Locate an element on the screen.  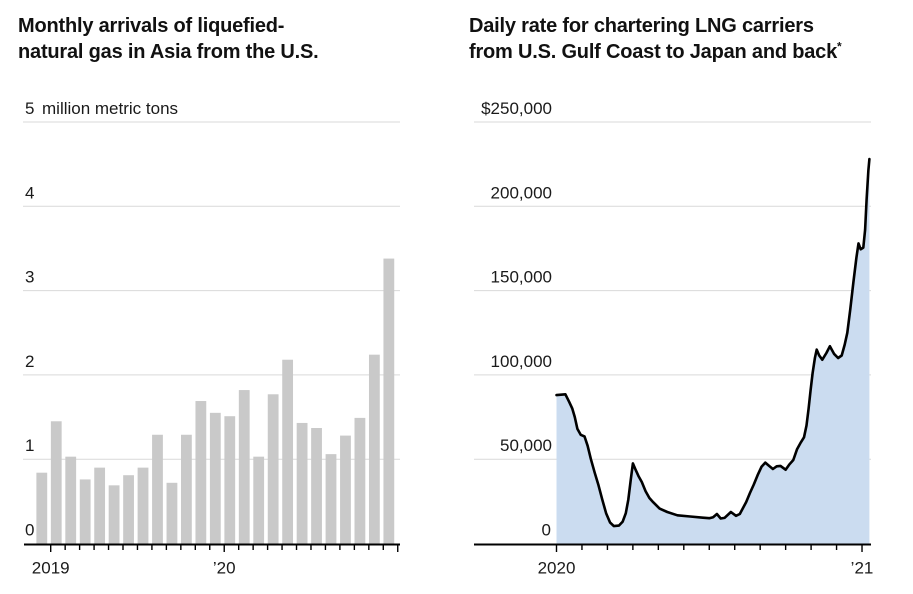
y-axis-unit-label: million metric tons is located at coordinates (110, 108).